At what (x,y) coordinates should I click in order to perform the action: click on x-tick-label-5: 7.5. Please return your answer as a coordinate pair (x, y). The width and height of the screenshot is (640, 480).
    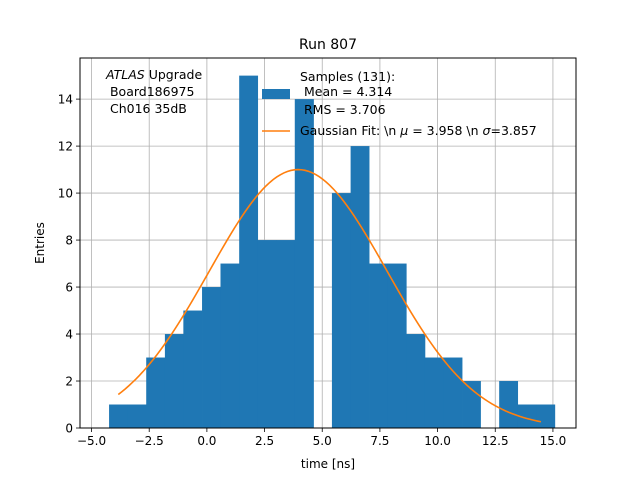
    Looking at the image, I should click on (379, 441).